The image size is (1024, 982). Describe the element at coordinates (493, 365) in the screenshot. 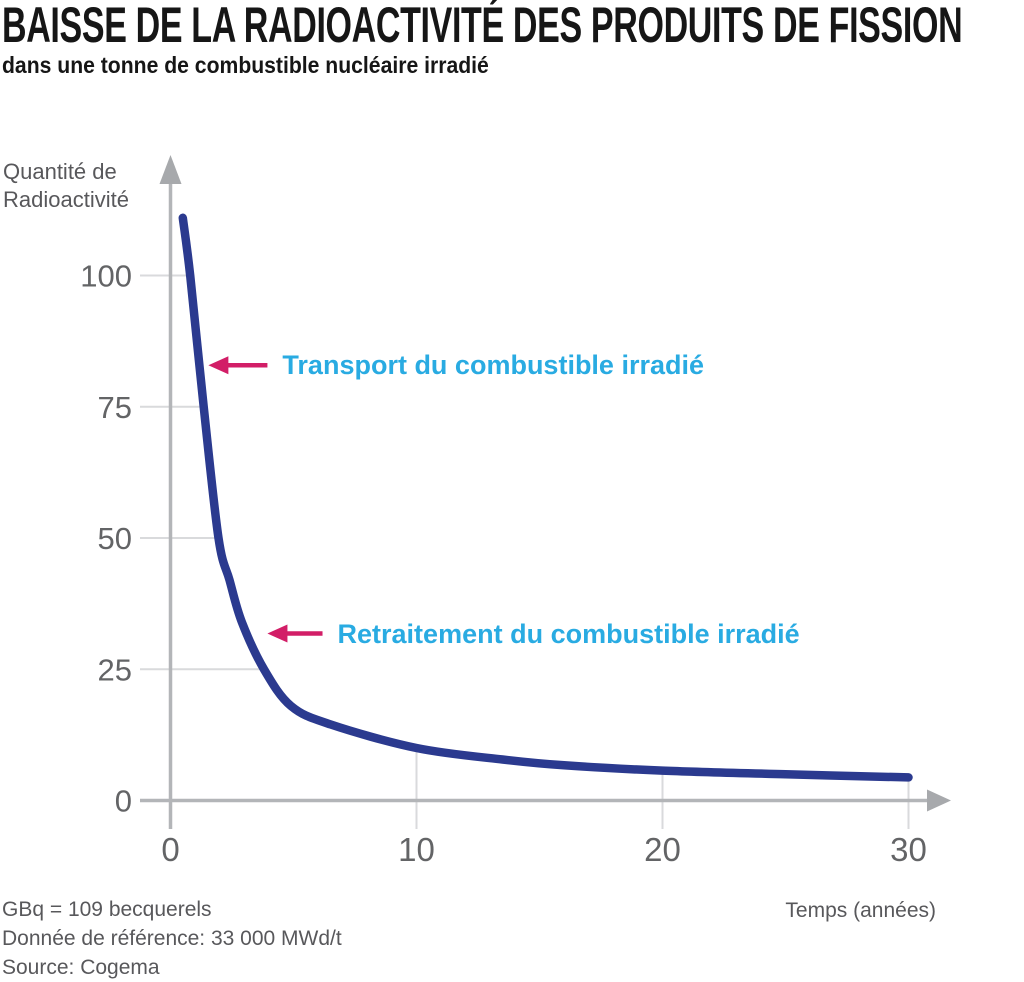

I see `annotation-transport: Transport du combustible irradié` at that location.